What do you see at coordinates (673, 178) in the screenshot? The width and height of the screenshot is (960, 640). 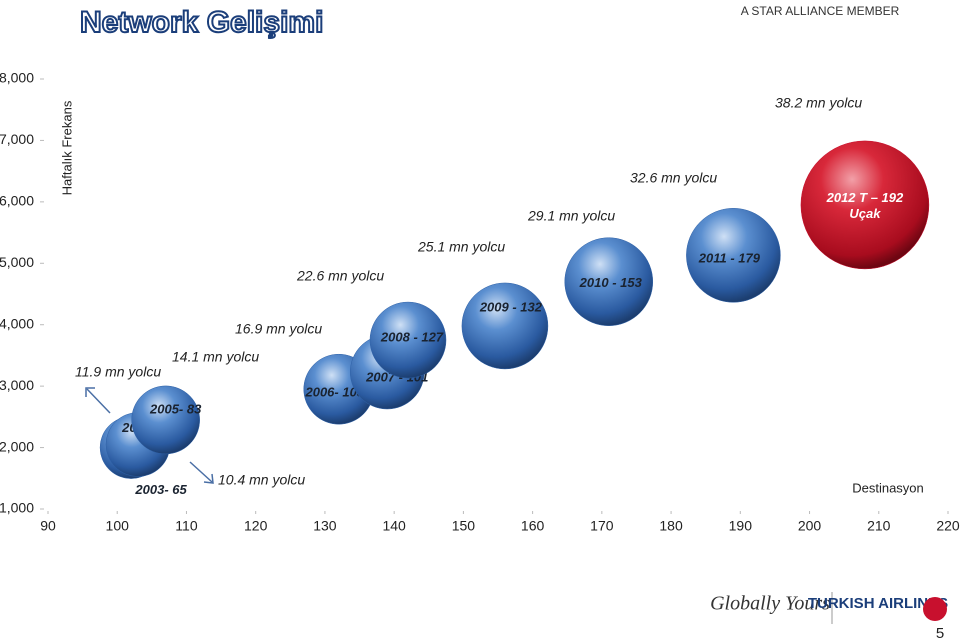 I see `annotation: 32.6 mn yolcu` at bounding box center [673, 178].